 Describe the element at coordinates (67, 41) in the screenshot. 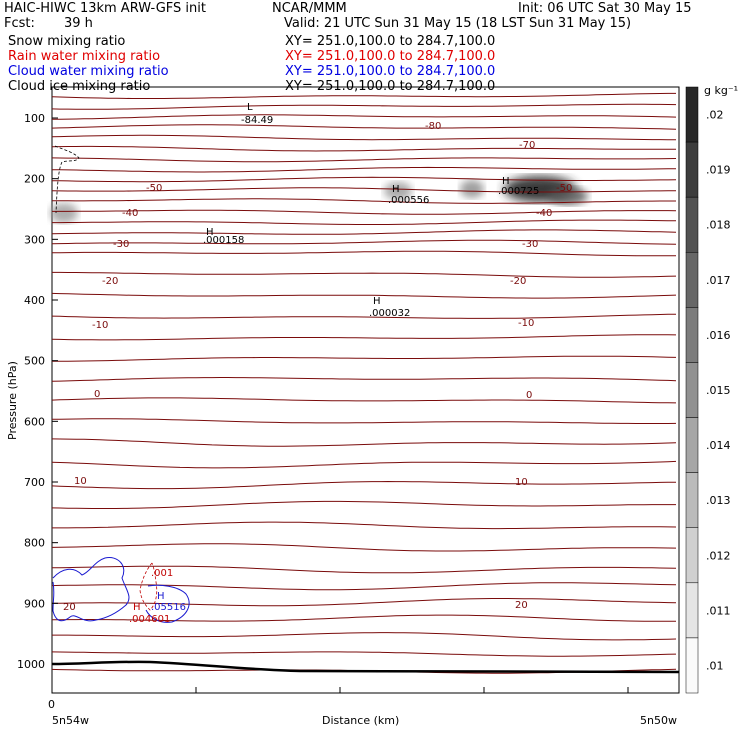

I see `field-name-snow: Snow mixing ratio` at that location.